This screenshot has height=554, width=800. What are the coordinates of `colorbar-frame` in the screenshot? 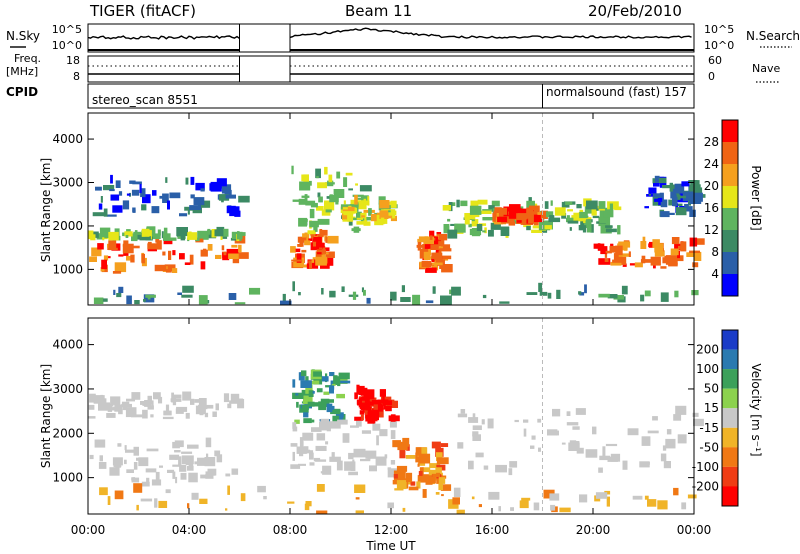 It's located at (730, 418).